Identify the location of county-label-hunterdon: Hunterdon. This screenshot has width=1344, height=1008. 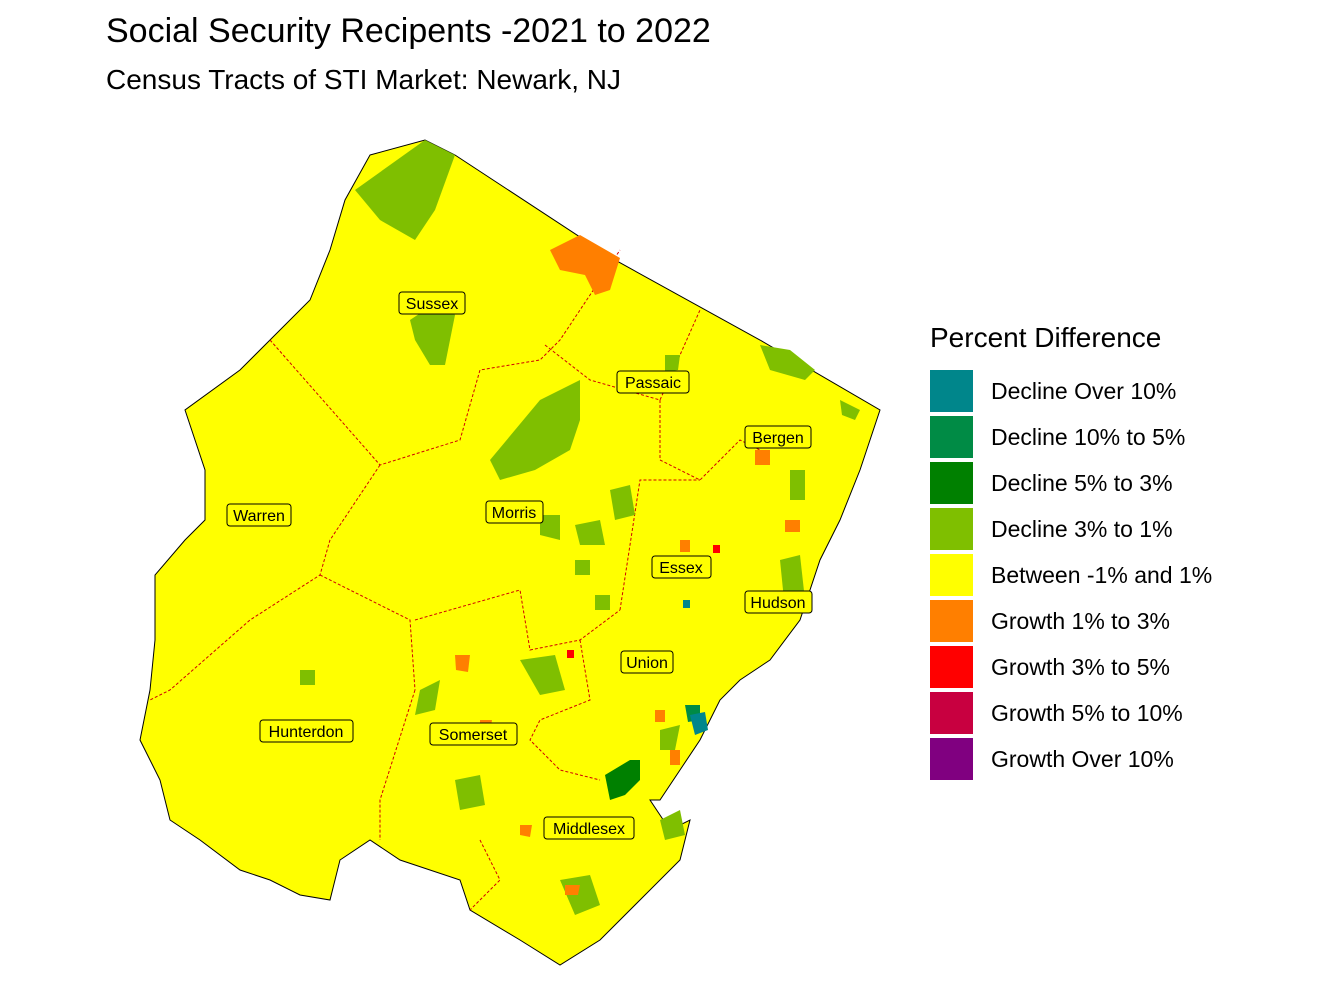
(306, 731).